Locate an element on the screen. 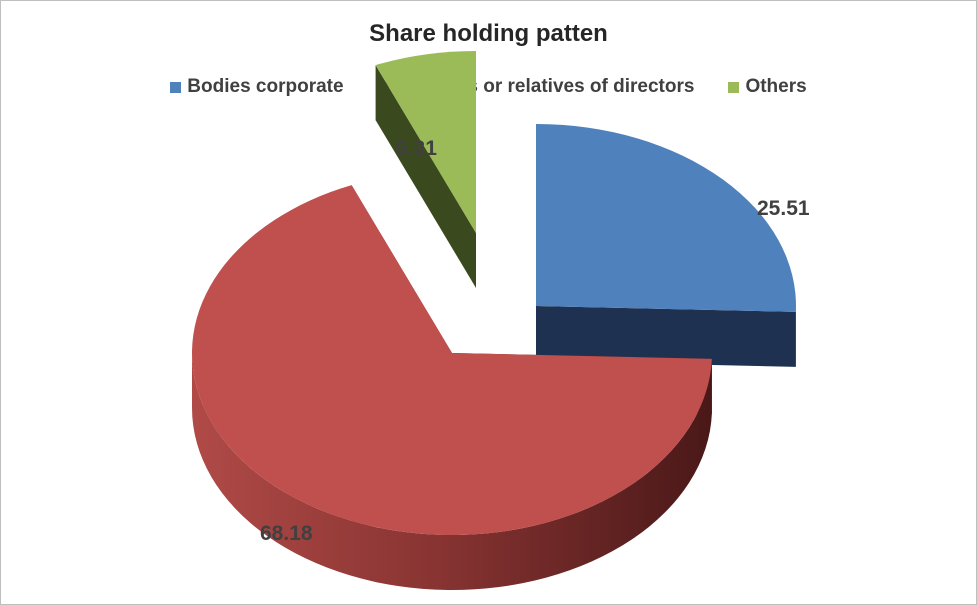 This screenshot has width=977, height=605. data-label-directors: 68.18 is located at coordinates (286, 533).